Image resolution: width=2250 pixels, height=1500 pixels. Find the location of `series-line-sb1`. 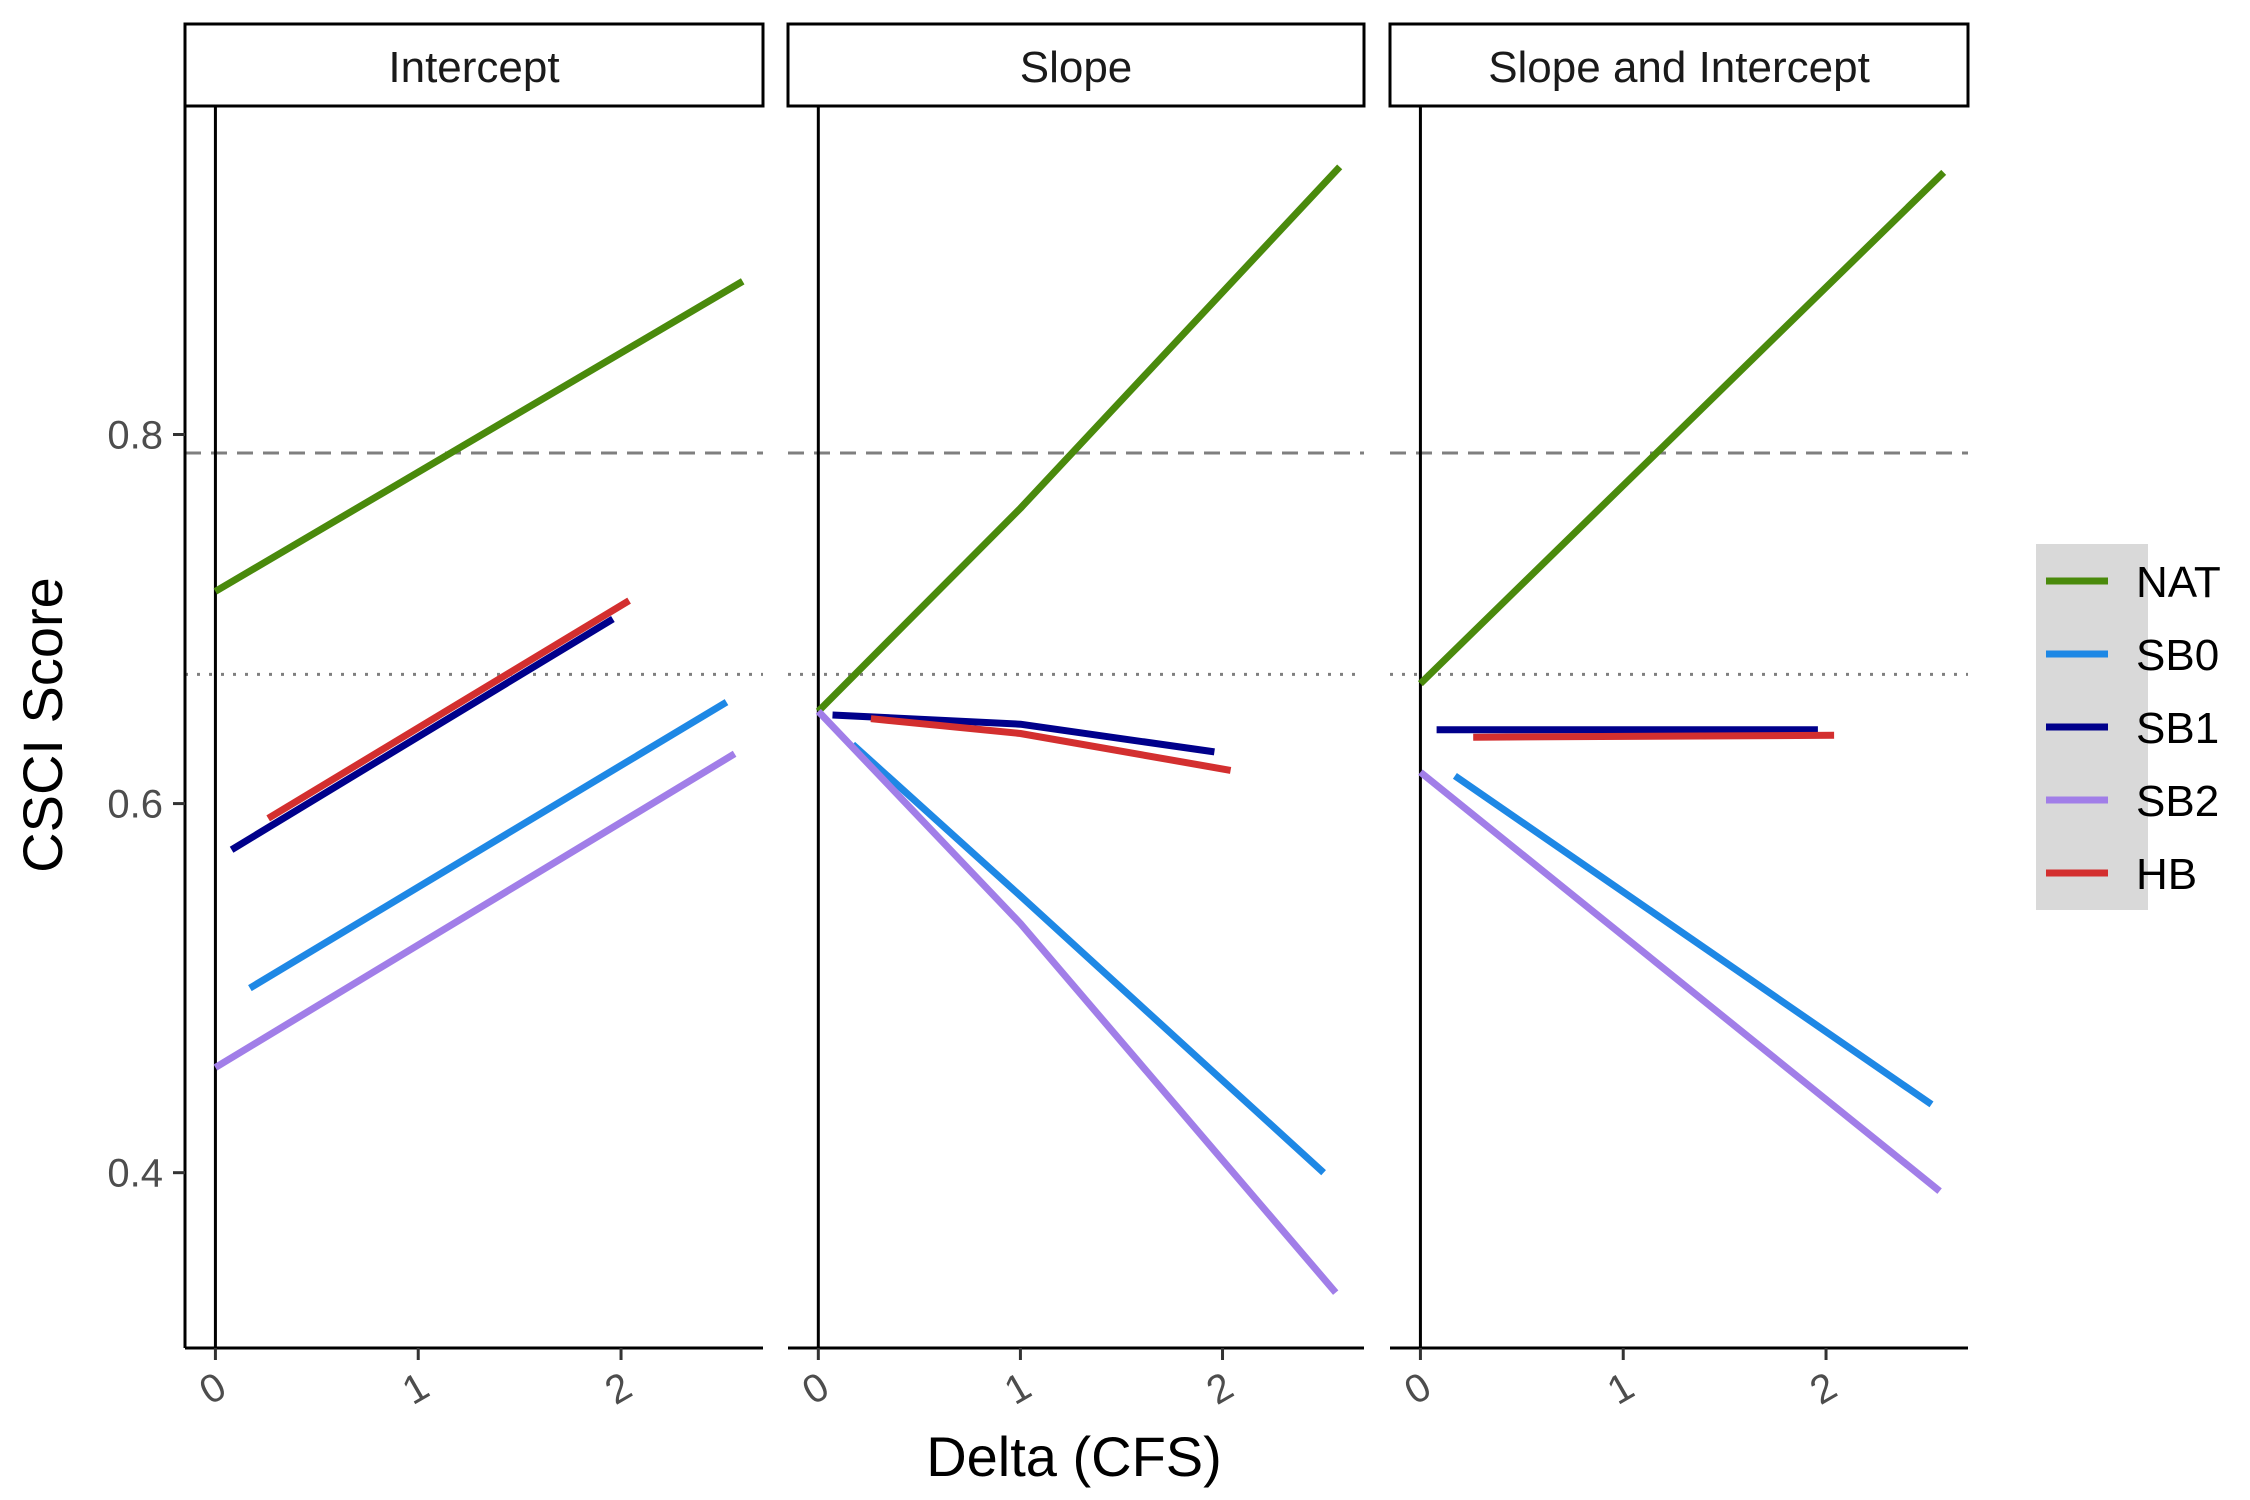

series-line-sb1 is located at coordinates (422, 734).